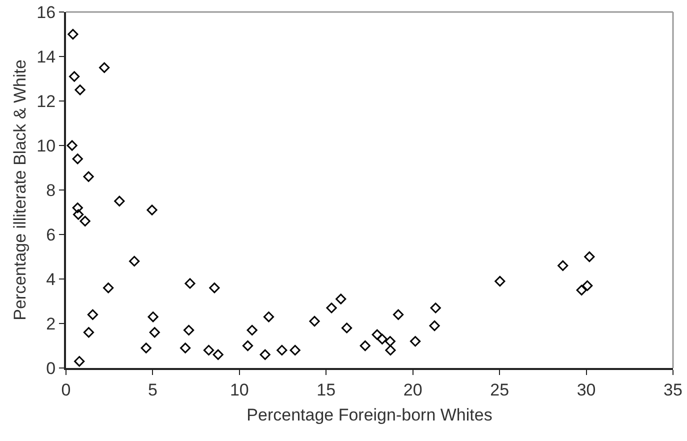 This screenshot has height=441, width=687. I want to click on x-tick-label: 30, so click(586, 390).